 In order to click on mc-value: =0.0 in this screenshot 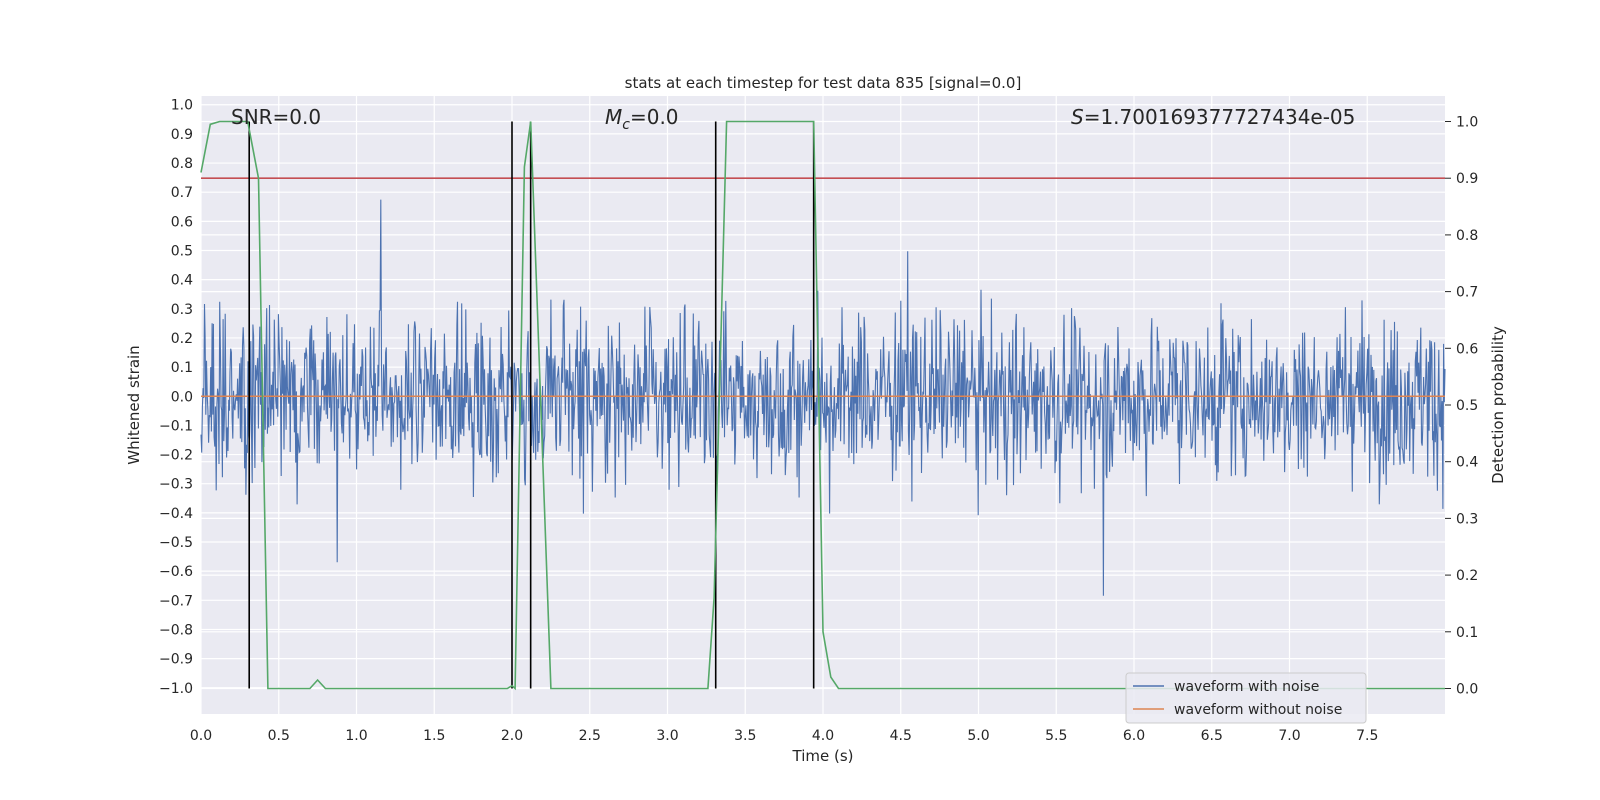, I will do `click(654, 117)`.